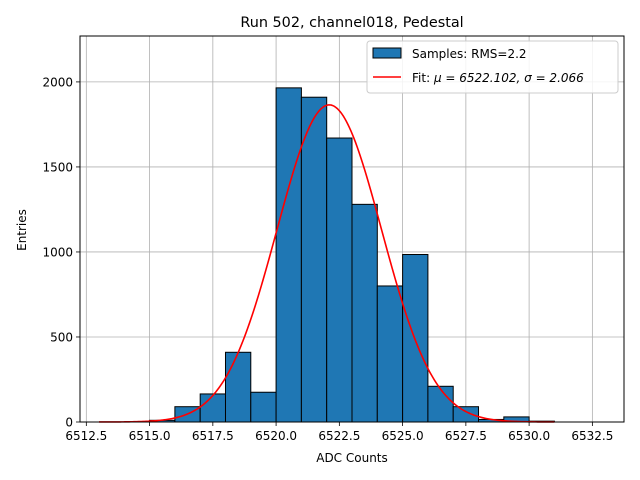 This screenshot has width=640, height=480. What do you see at coordinates (387, 53) in the screenshot?
I see `legend-swatch-samples` at bounding box center [387, 53].